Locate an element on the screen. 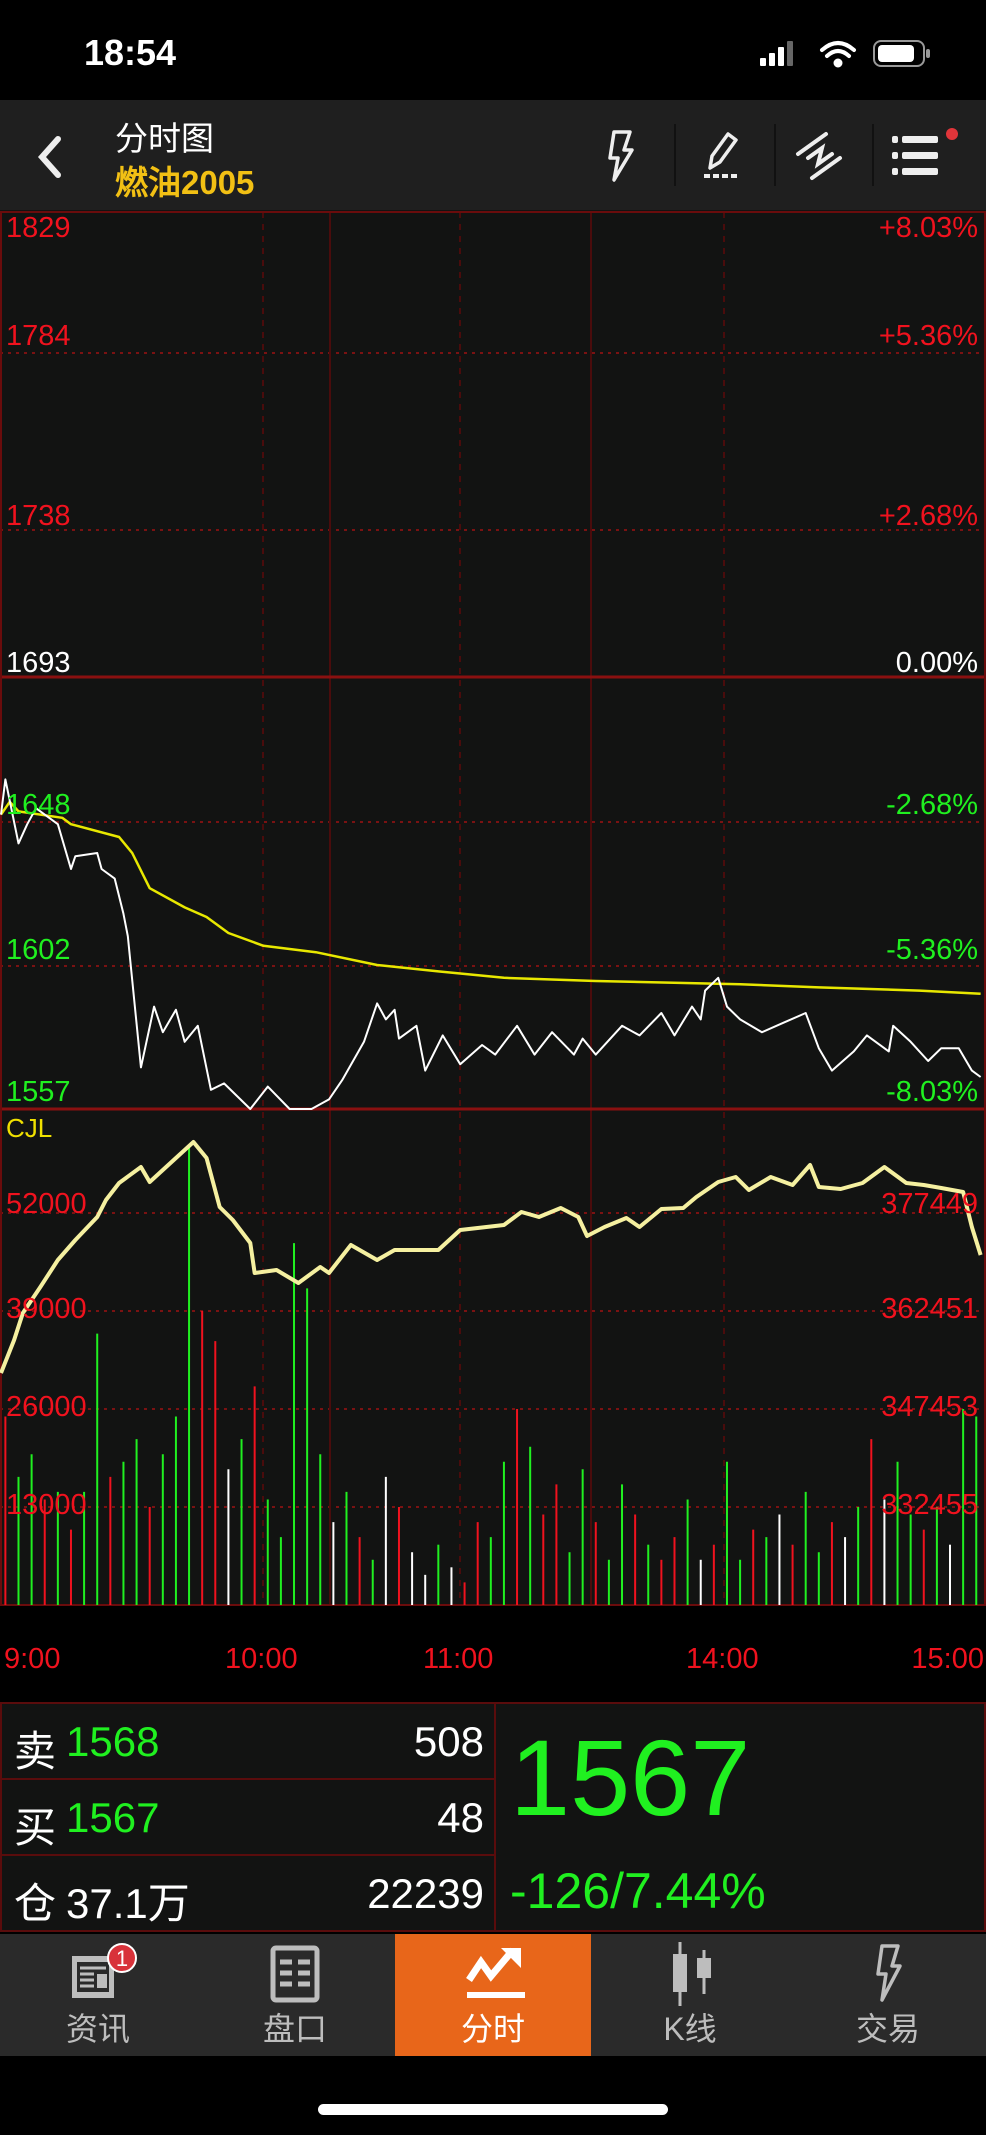  open-interest-line is located at coordinates (491, 1256).